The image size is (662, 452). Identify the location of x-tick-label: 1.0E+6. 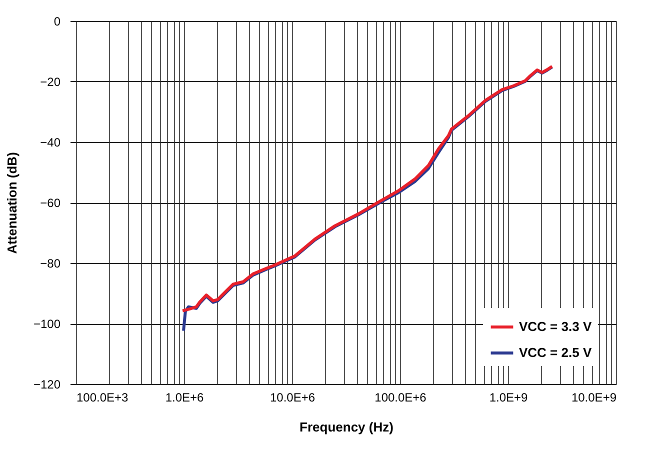
(184, 397).